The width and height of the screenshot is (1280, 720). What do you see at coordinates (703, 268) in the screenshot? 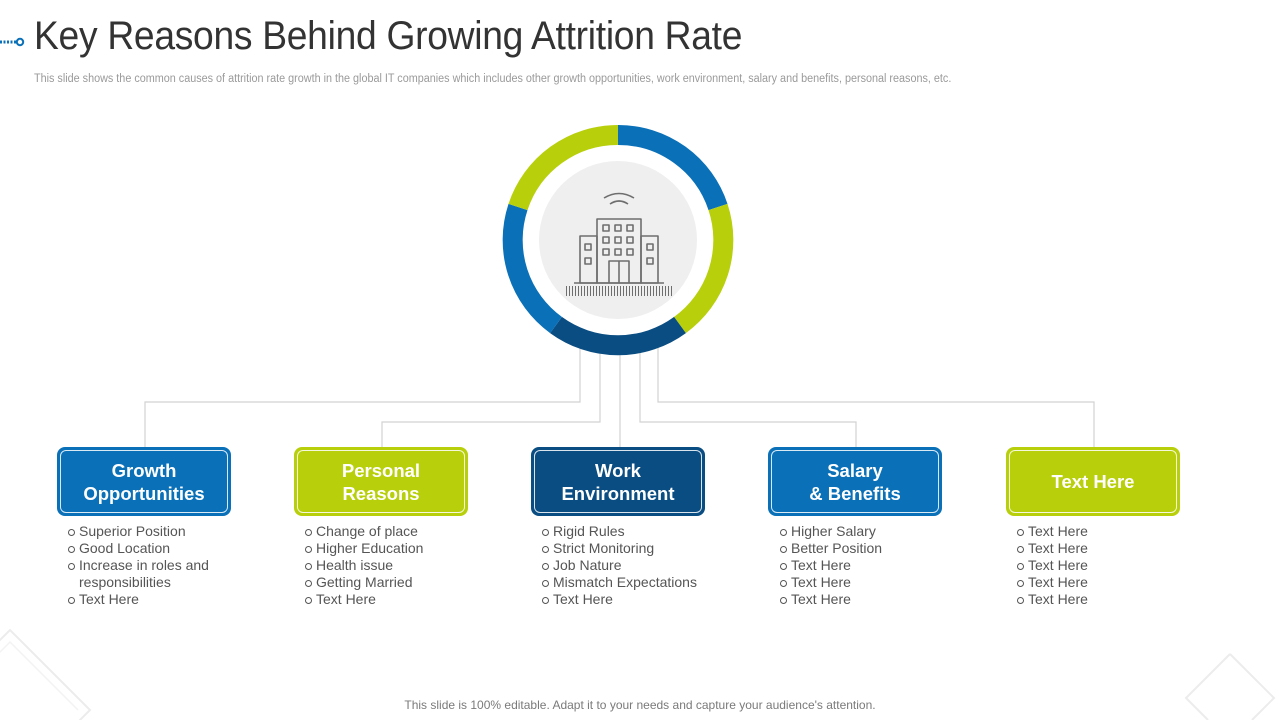
I see `ring-segment-green-right` at bounding box center [703, 268].